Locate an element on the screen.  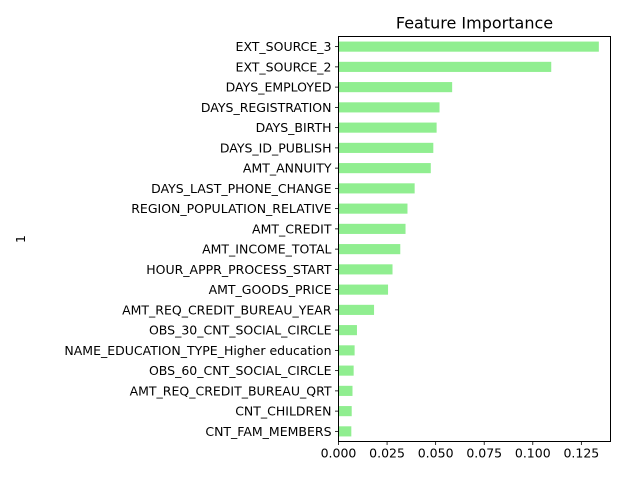
bar-obs-30-cnt-social-circle is located at coordinates (347, 330).